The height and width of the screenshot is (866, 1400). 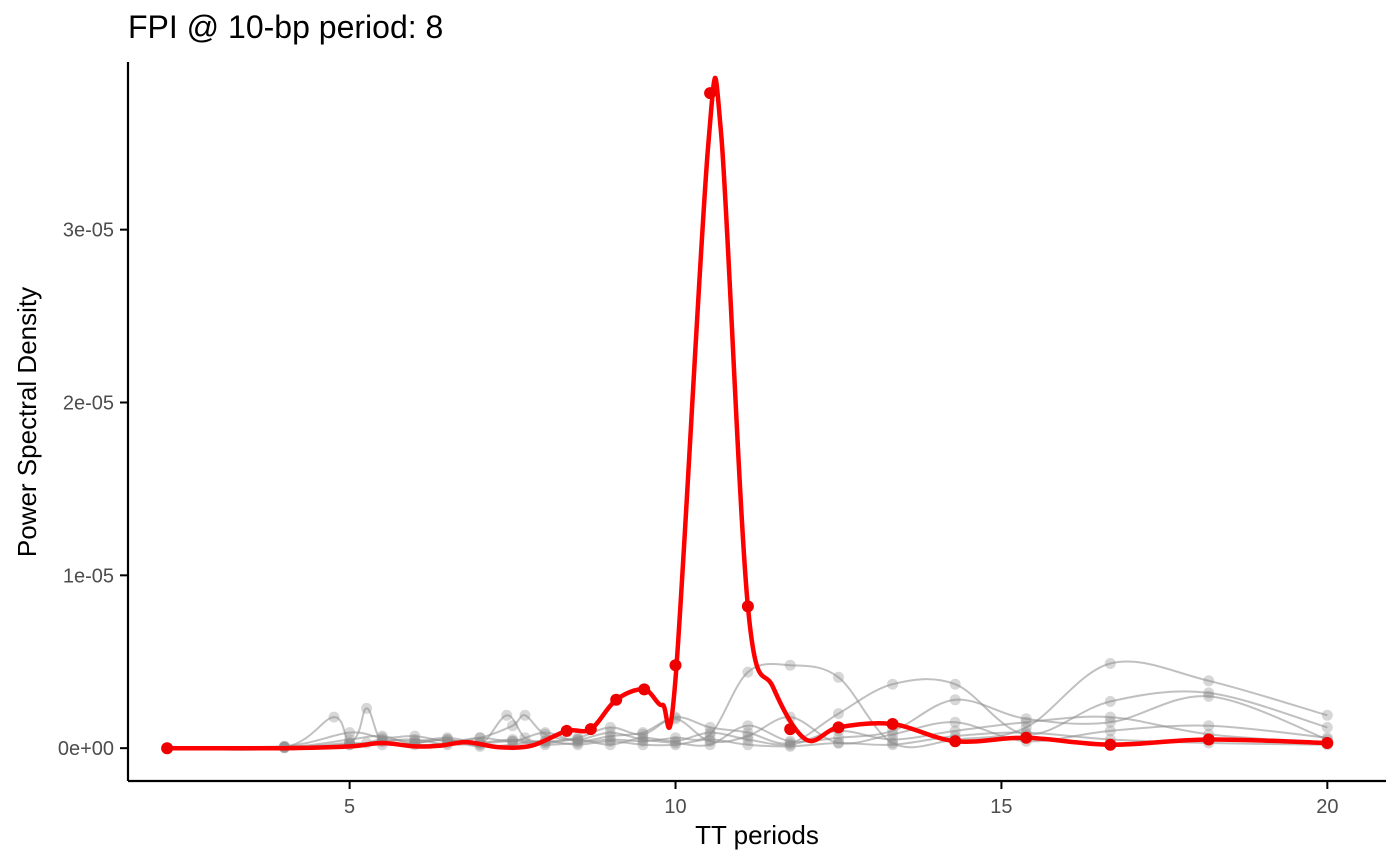 What do you see at coordinates (349, 807) in the screenshot?
I see `x-tick-label: 5` at bounding box center [349, 807].